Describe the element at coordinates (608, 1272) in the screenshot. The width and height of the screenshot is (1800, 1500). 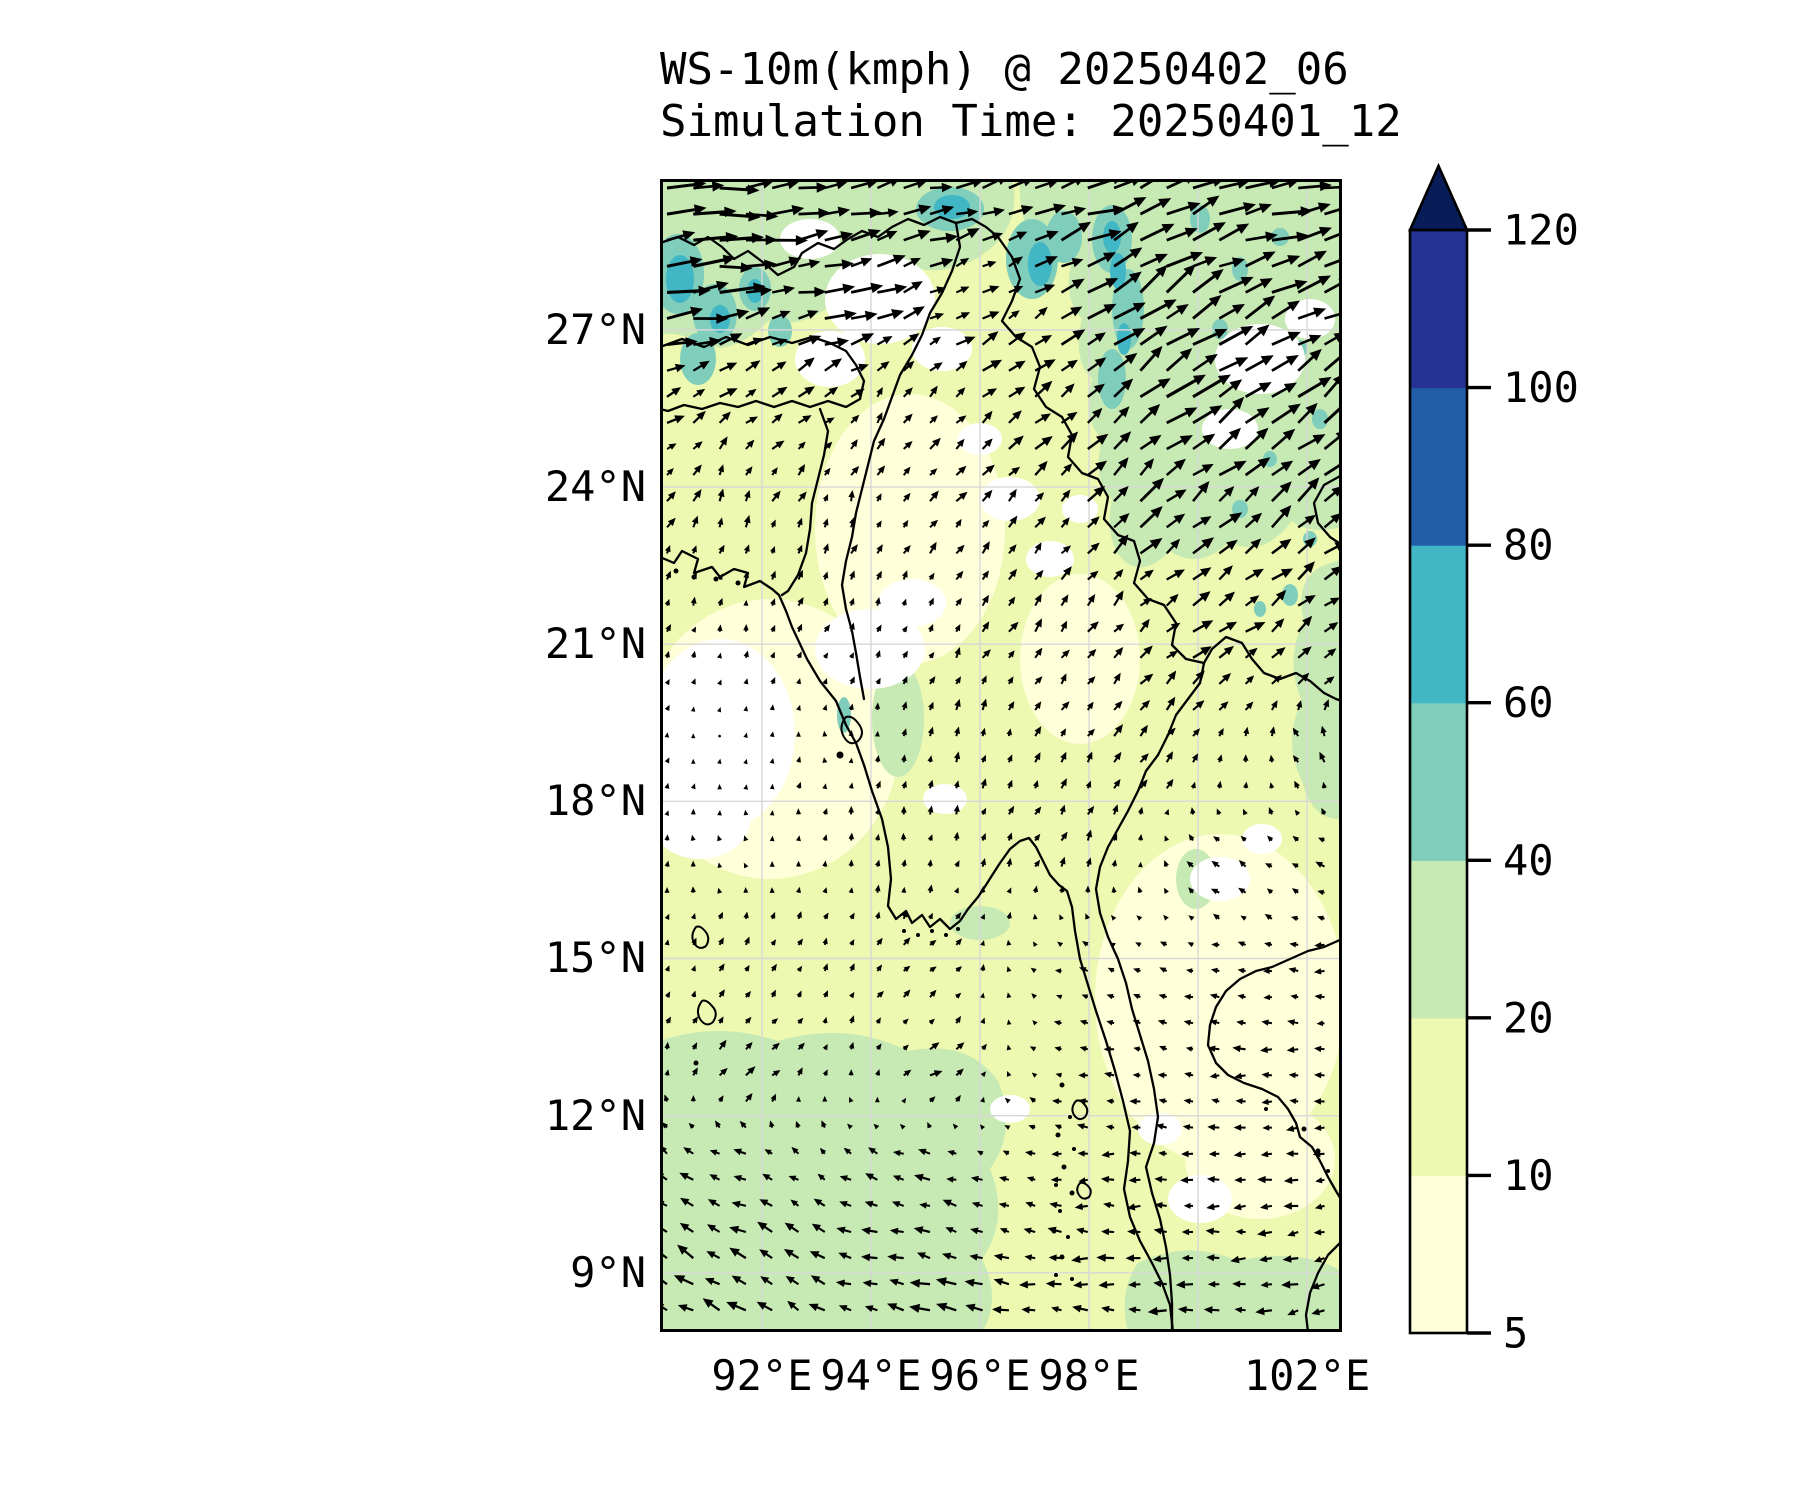
I see `lat-tick-label: 9°N` at that location.